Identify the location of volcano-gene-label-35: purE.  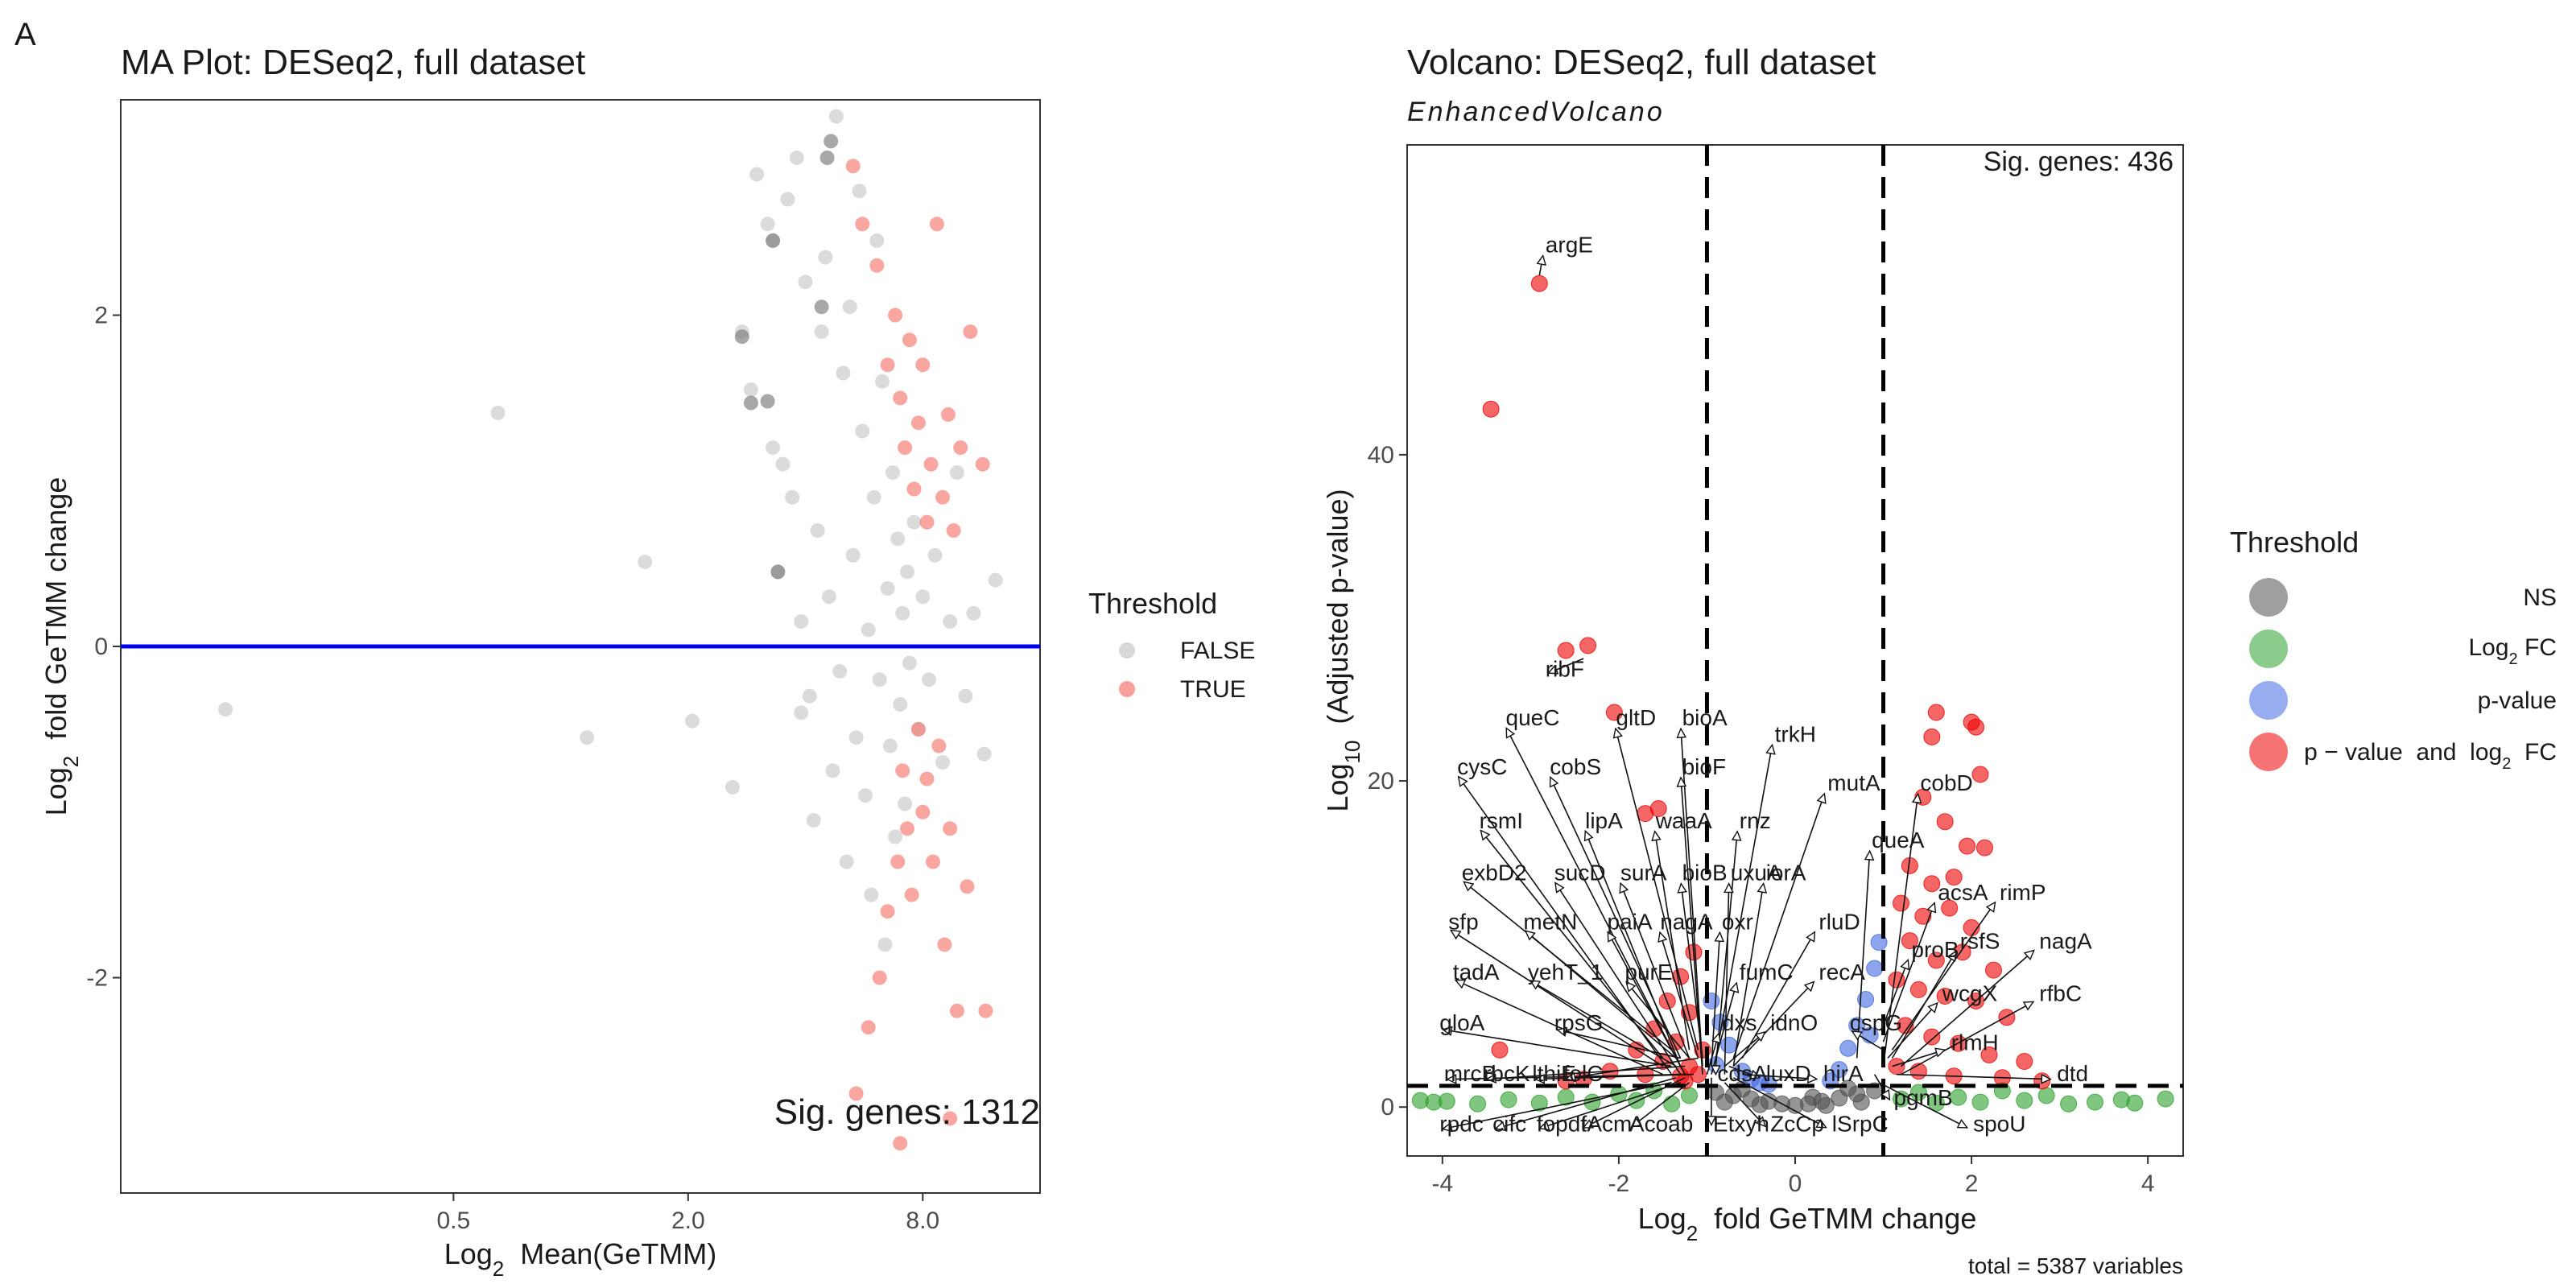
(1648, 972).